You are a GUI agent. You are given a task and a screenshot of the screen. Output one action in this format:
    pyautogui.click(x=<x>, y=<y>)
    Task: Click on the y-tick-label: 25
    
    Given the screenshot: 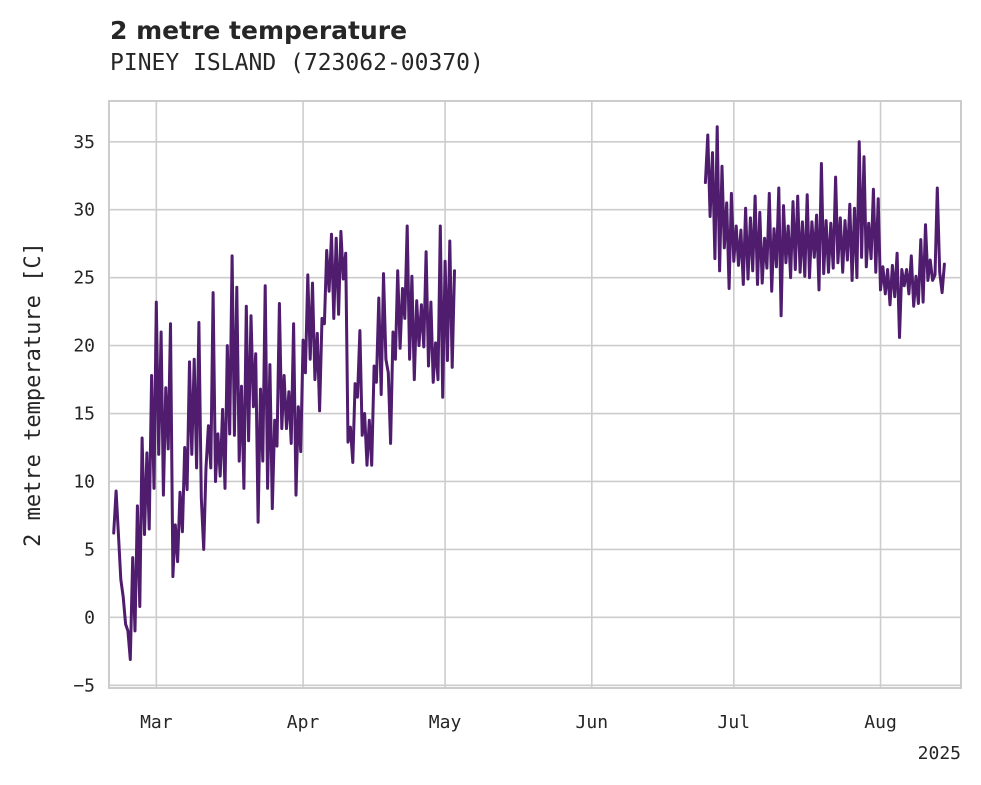 What is the action you would take?
    pyautogui.click(x=84, y=278)
    